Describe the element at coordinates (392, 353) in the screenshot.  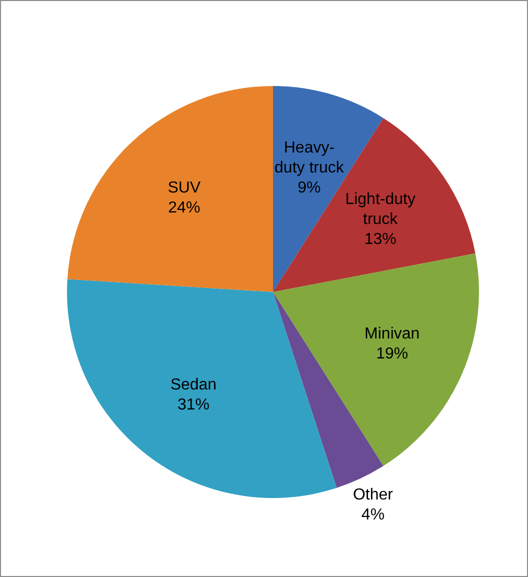
I see `data-label: 19%` at that location.